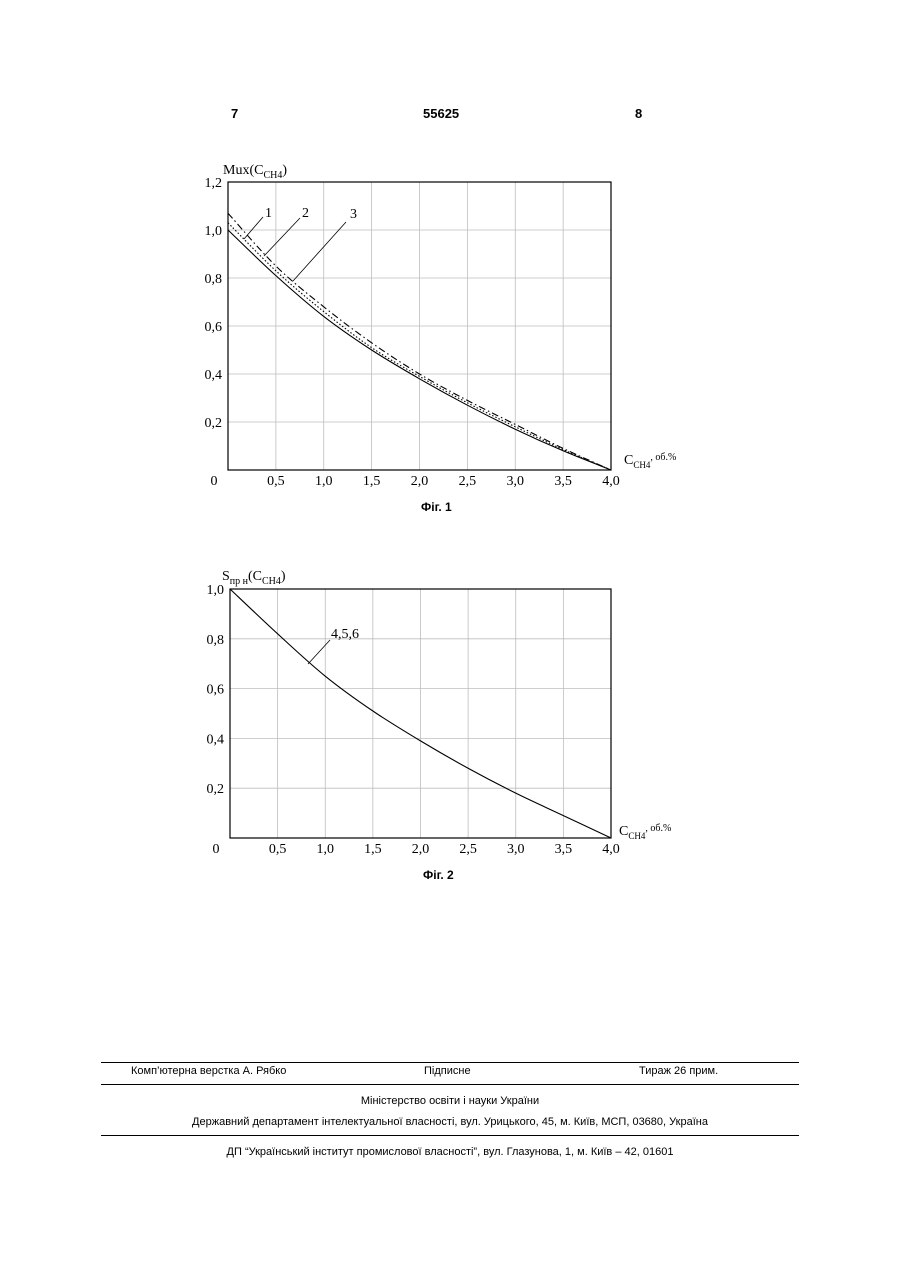 The image size is (901, 1273). I want to click on y-tick-label: 0,6, so click(216, 690).